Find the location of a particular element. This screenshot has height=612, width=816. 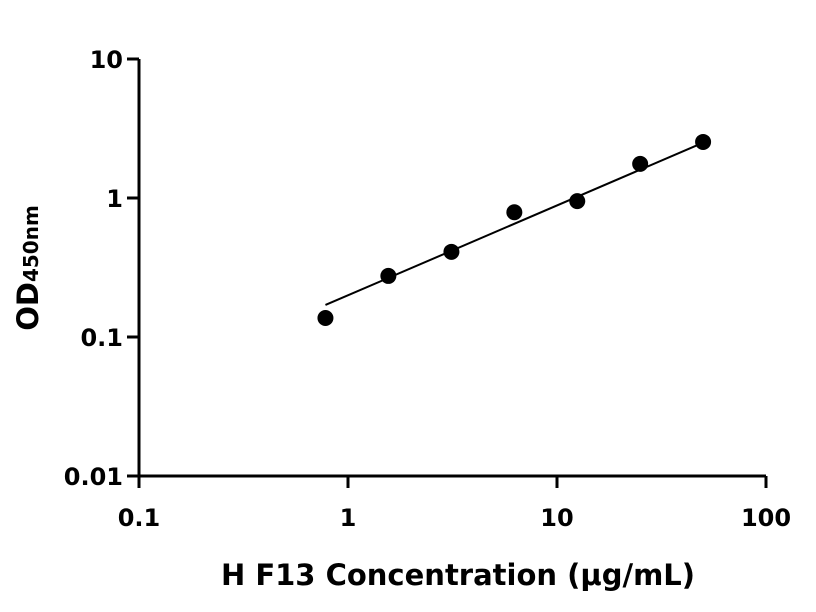

y-tick-label: 0.01 is located at coordinates (93, 477).